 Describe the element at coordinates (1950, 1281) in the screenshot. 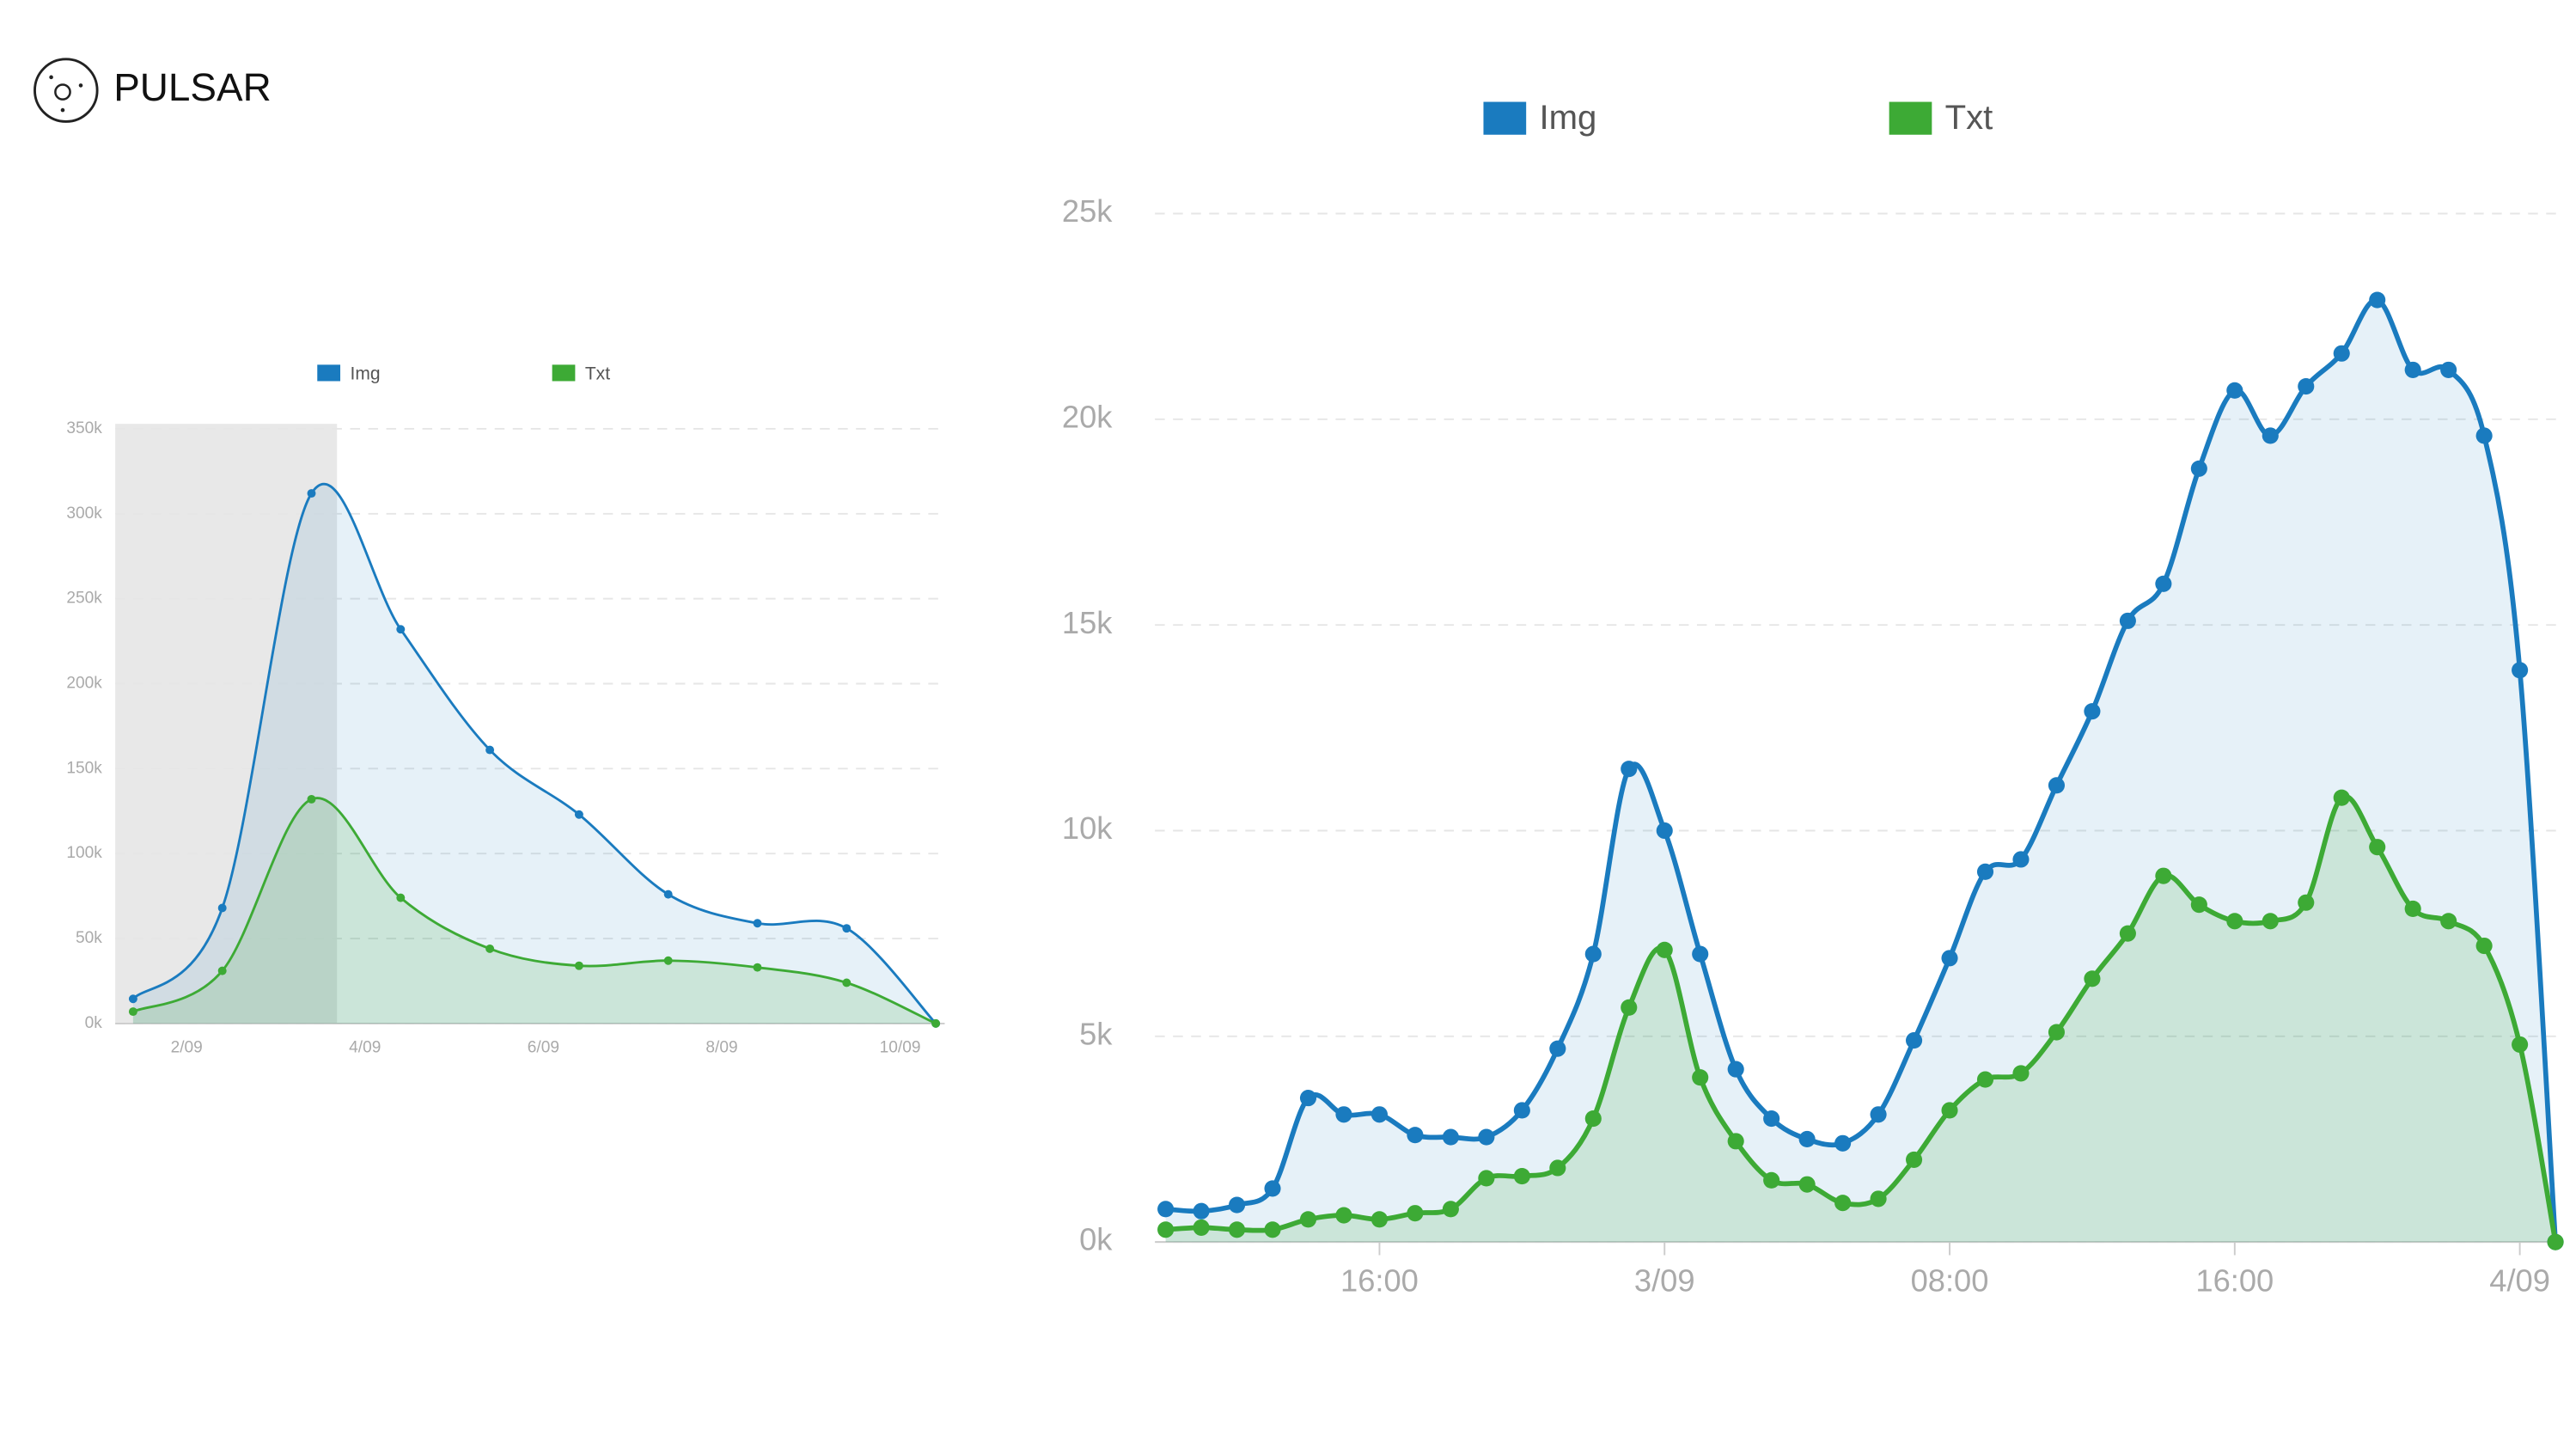

I see `x-tick-label: 08:00` at that location.